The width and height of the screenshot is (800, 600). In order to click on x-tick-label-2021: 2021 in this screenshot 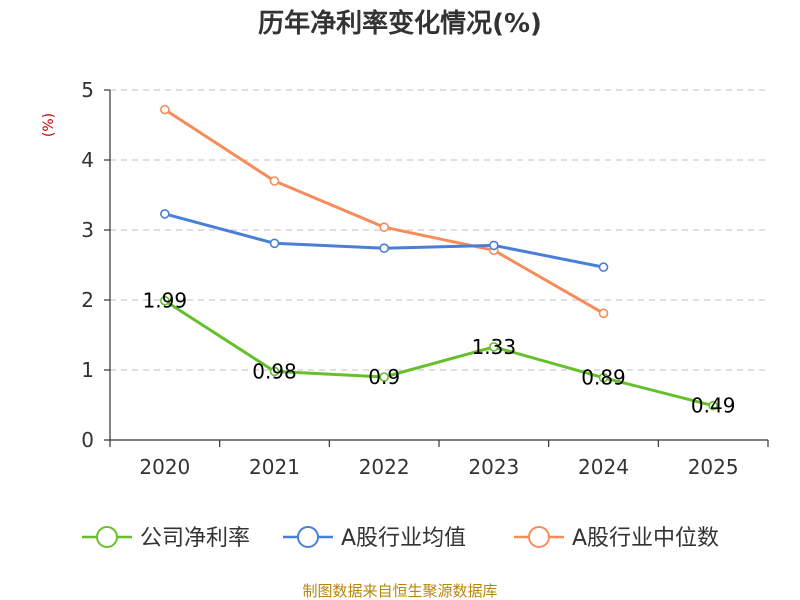, I will do `click(274, 467)`.